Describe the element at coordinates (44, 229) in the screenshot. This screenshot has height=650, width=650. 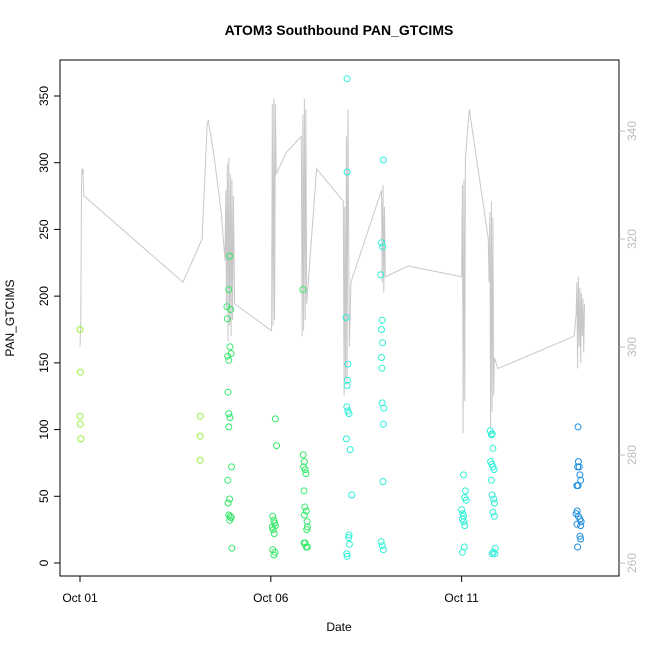
I see `y-tick-label: 250` at that location.